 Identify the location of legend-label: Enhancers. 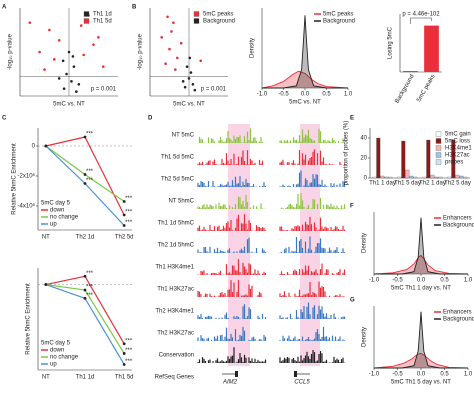
(457, 219).